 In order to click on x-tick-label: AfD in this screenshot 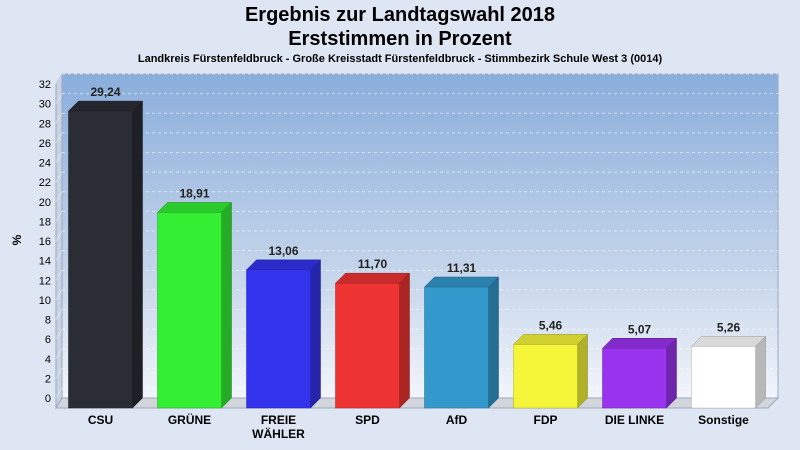, I will do `click(457, 420)`.